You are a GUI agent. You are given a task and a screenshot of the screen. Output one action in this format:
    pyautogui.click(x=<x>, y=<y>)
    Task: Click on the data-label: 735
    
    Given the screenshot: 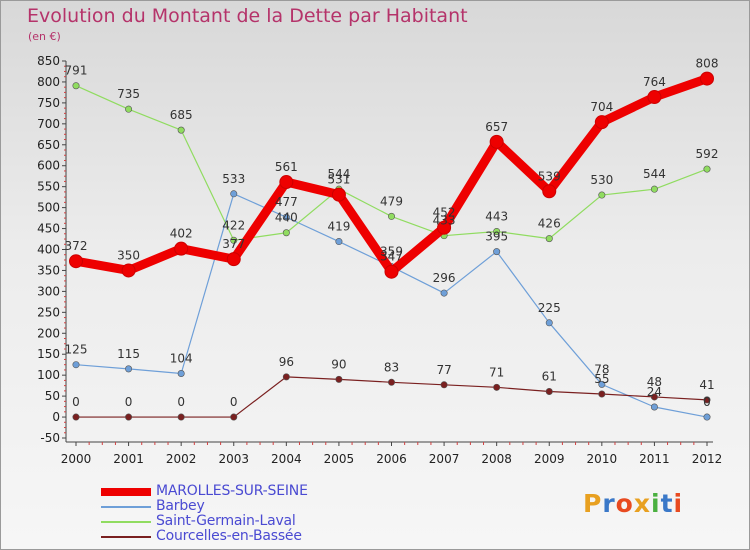 What is the action you would take?
    pyautogui.click(x=128, y=94)
    